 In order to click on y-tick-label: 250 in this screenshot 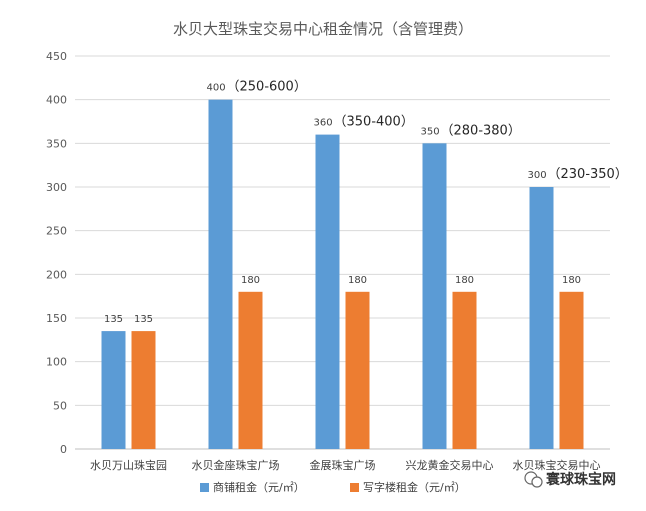, I will do `click(56, 231)`.